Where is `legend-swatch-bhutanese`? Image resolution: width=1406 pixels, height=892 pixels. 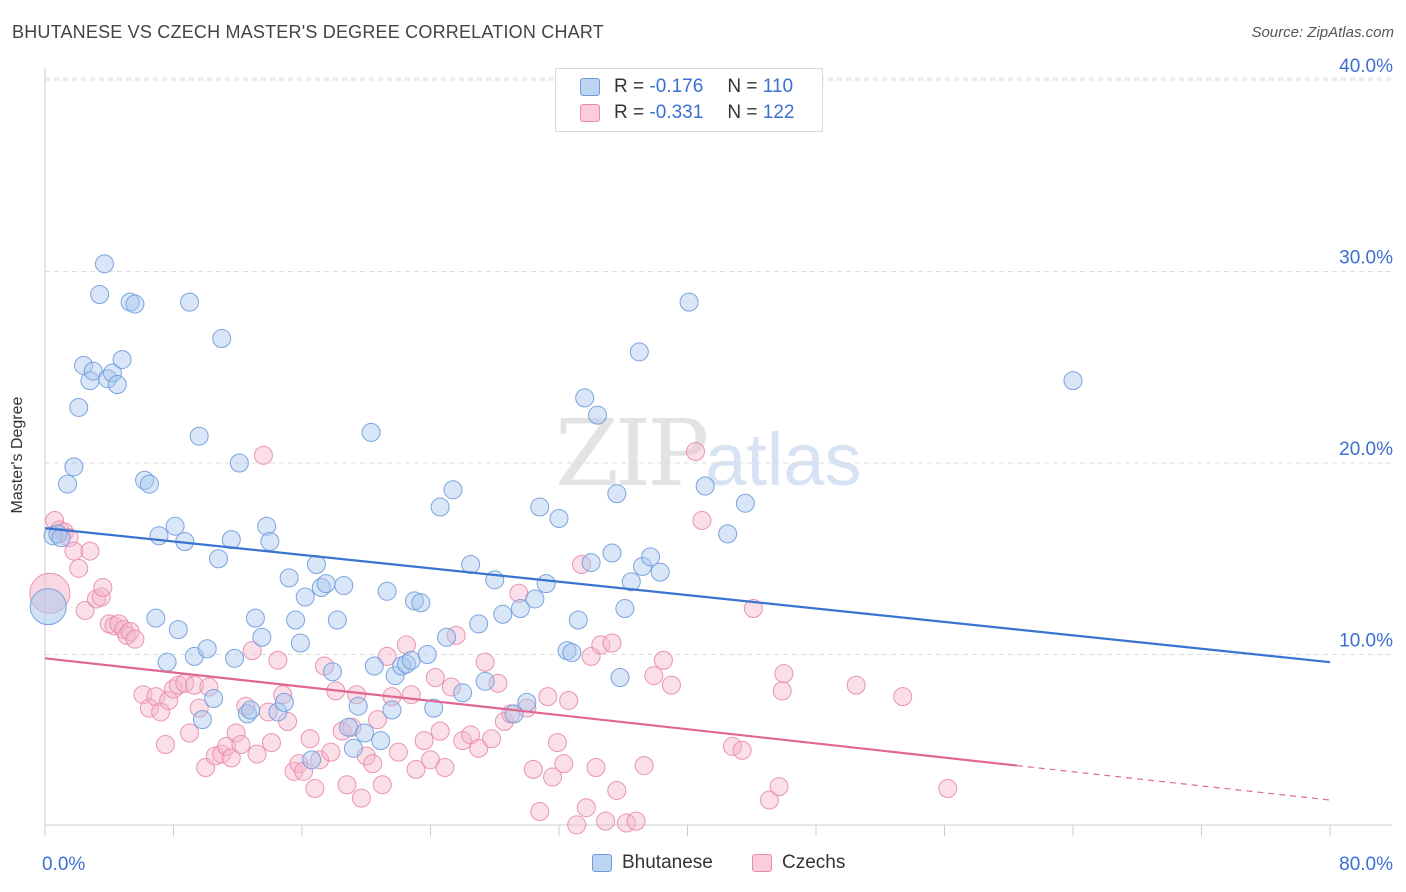
legend-swatch-bhutanese is located at coordinates (602, 863).